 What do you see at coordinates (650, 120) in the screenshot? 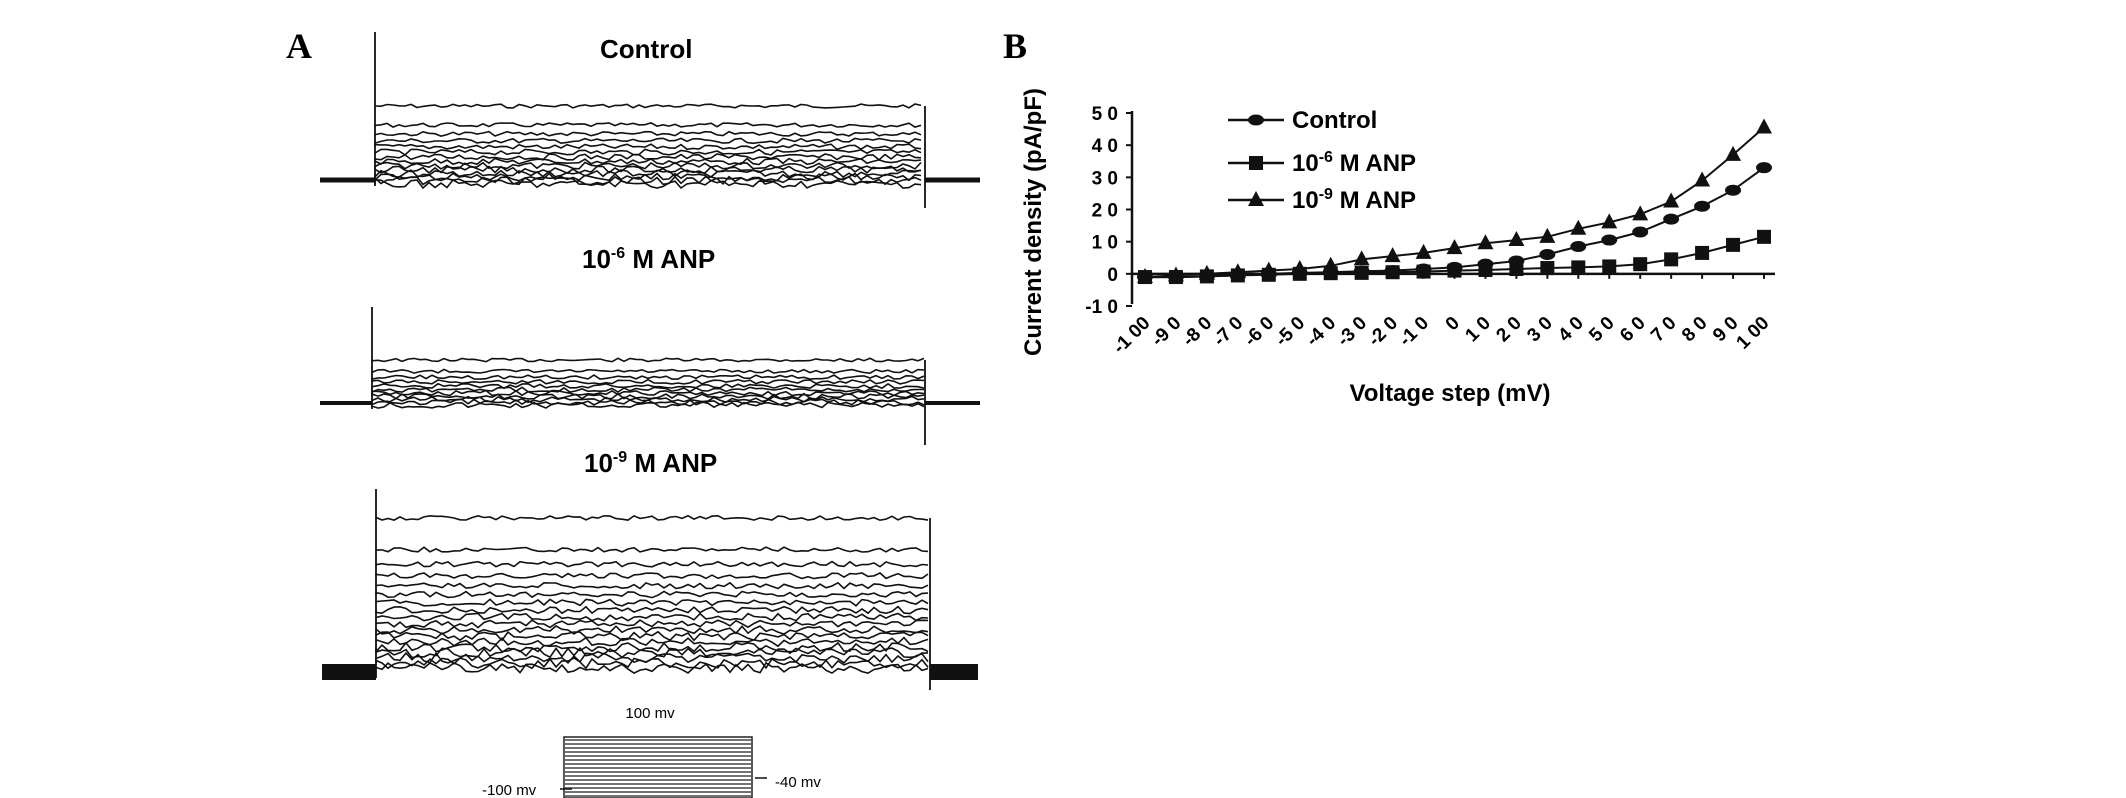
I see `current-traces-control` at bounding box center [650, 120].